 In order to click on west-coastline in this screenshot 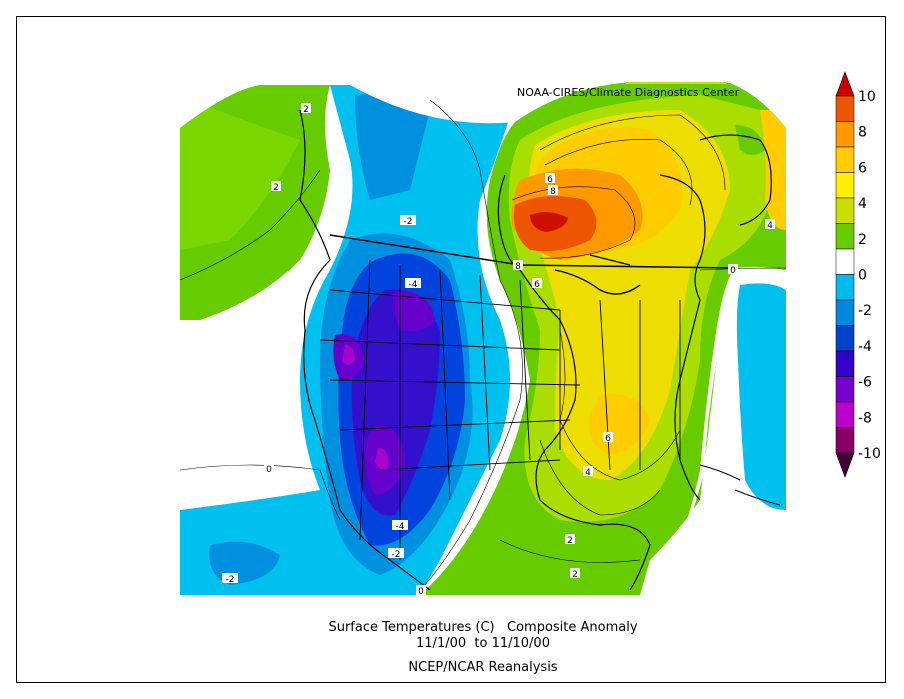, I will do `click(365, 350)`.